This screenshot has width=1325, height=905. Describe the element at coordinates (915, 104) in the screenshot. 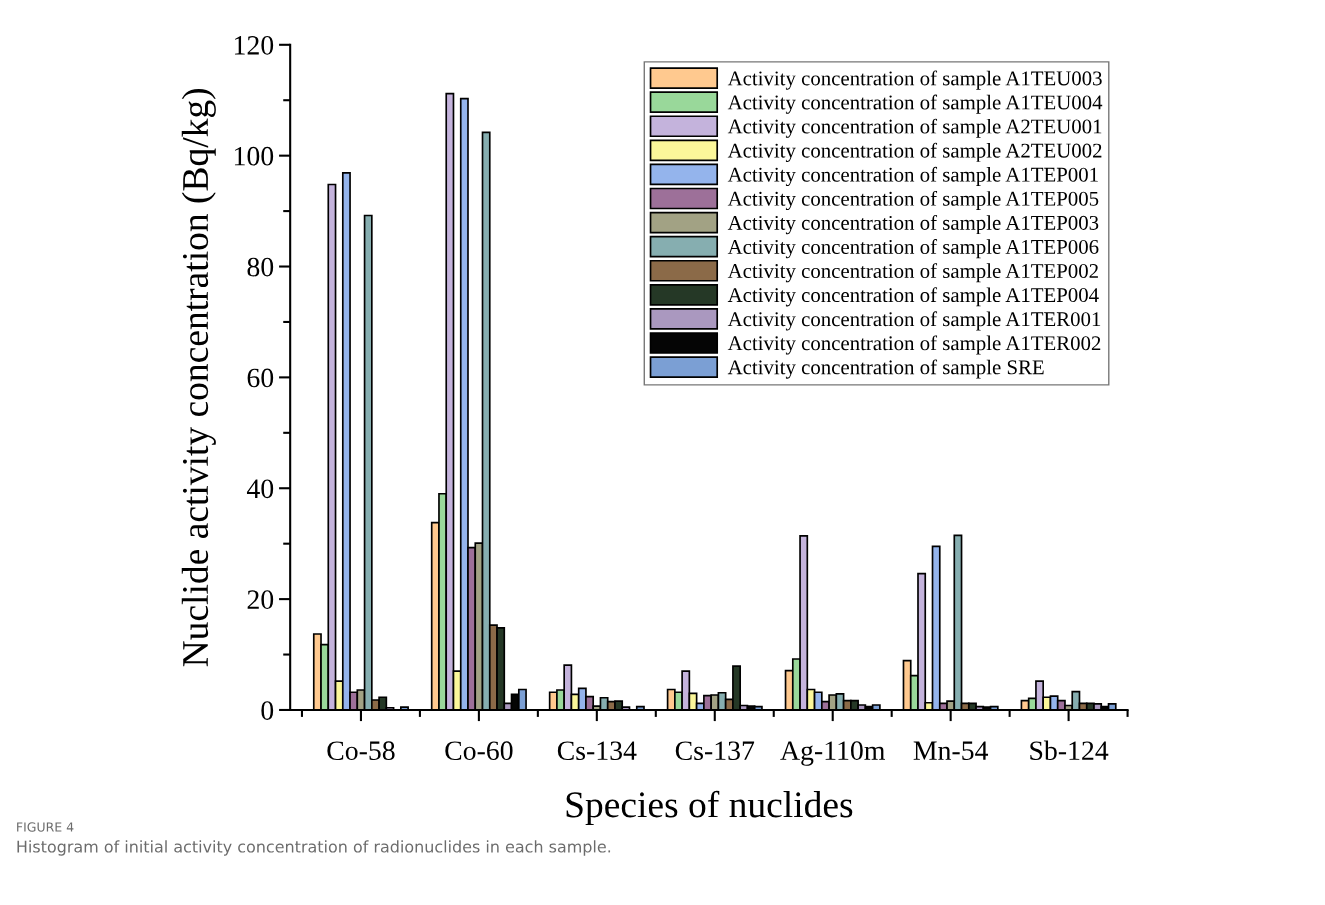

I see `legend-label: Activity concentration of sample A1TEU004` at that location.